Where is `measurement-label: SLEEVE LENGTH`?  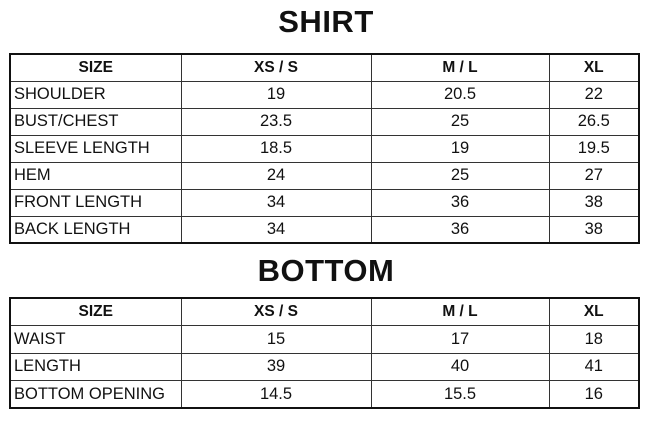 measurement-label: SLEEVE LENGTH is located at coordinates (95, 148).